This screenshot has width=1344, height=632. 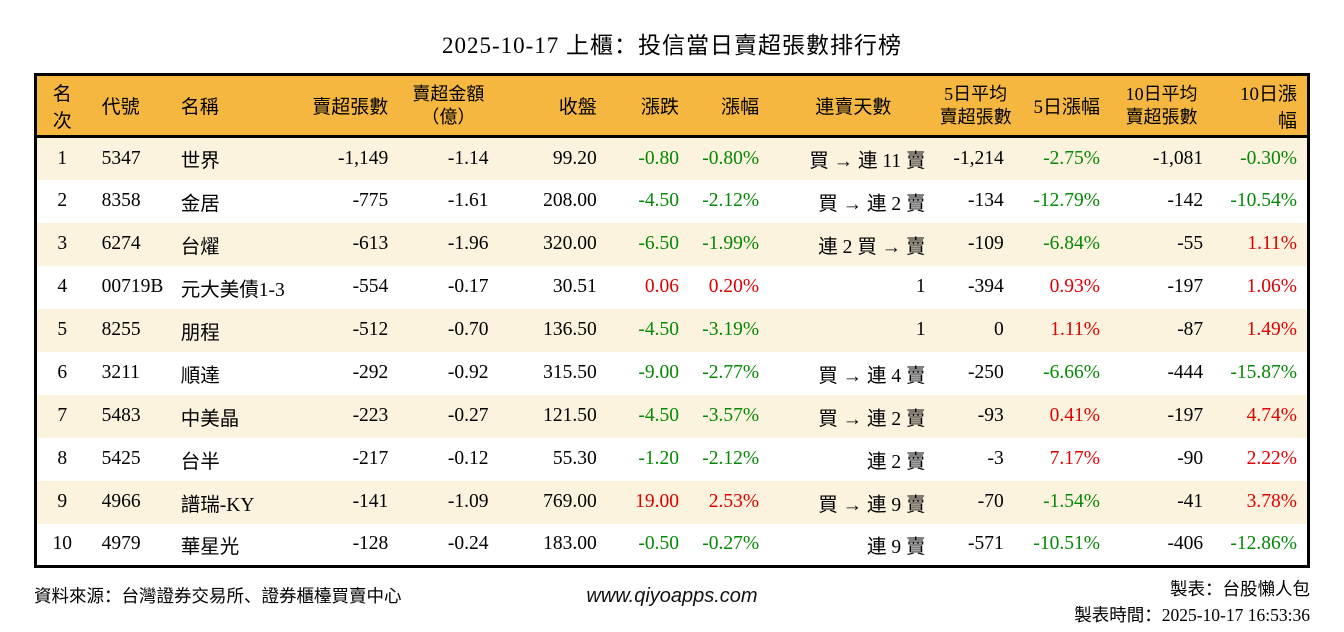 I want to click on pct10-cell: 1.11%, so click(x=1272, y=243).